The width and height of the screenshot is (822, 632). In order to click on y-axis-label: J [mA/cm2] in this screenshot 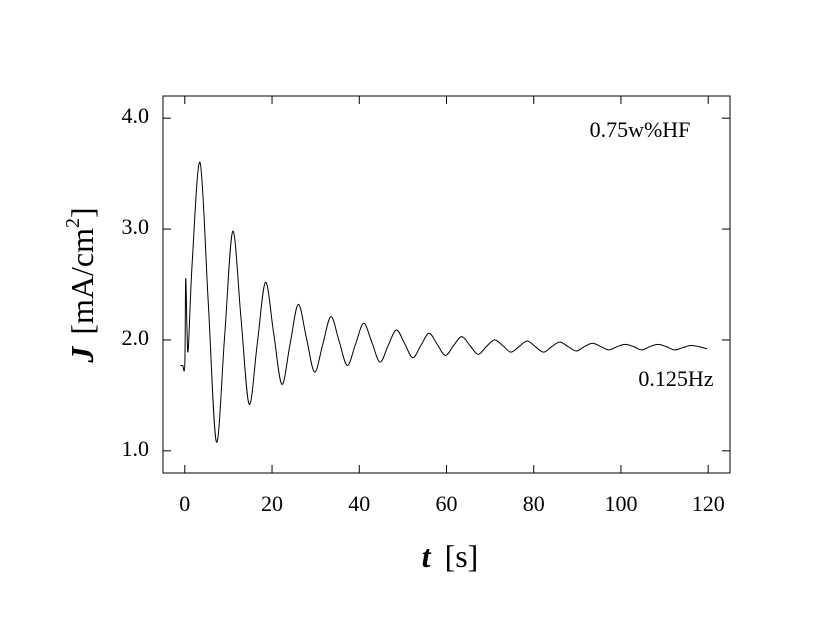, I will do `click(81, 285)`.